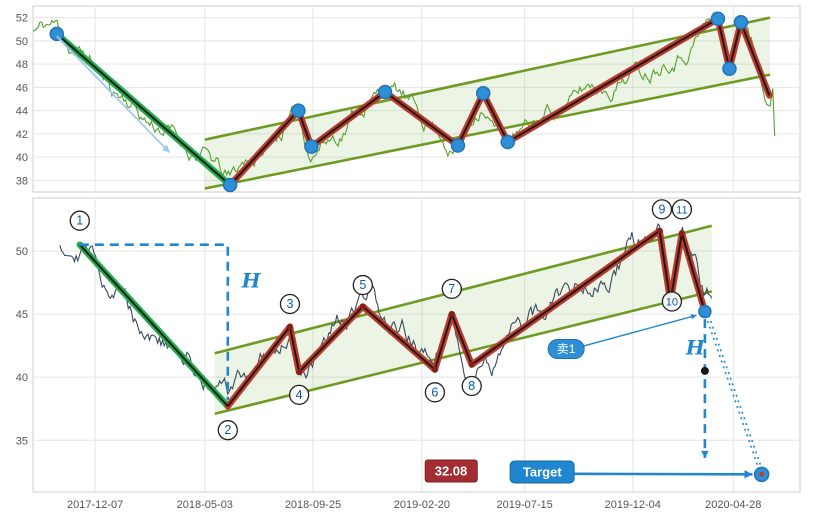 This screenshot has height=520, width=813. Describe the element at coordinates (451, 471) in the screenshot. I see `target-price-label: 32.08` at that location.